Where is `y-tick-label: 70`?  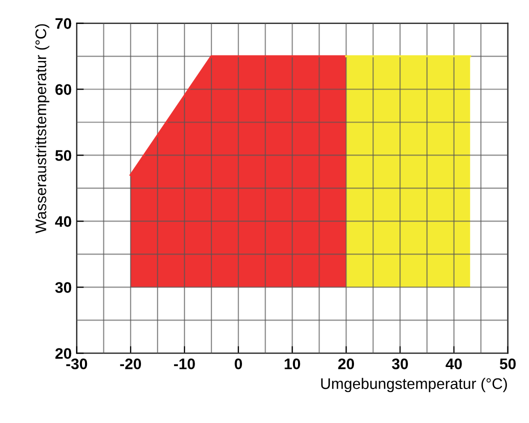 y-tick-label: 70 is located at coordinates (64, 23).